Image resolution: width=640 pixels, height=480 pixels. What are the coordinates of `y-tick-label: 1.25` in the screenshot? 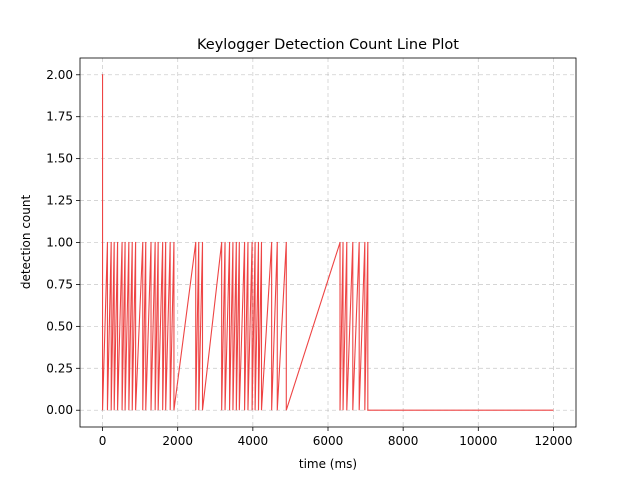 It's located at (59, 201).